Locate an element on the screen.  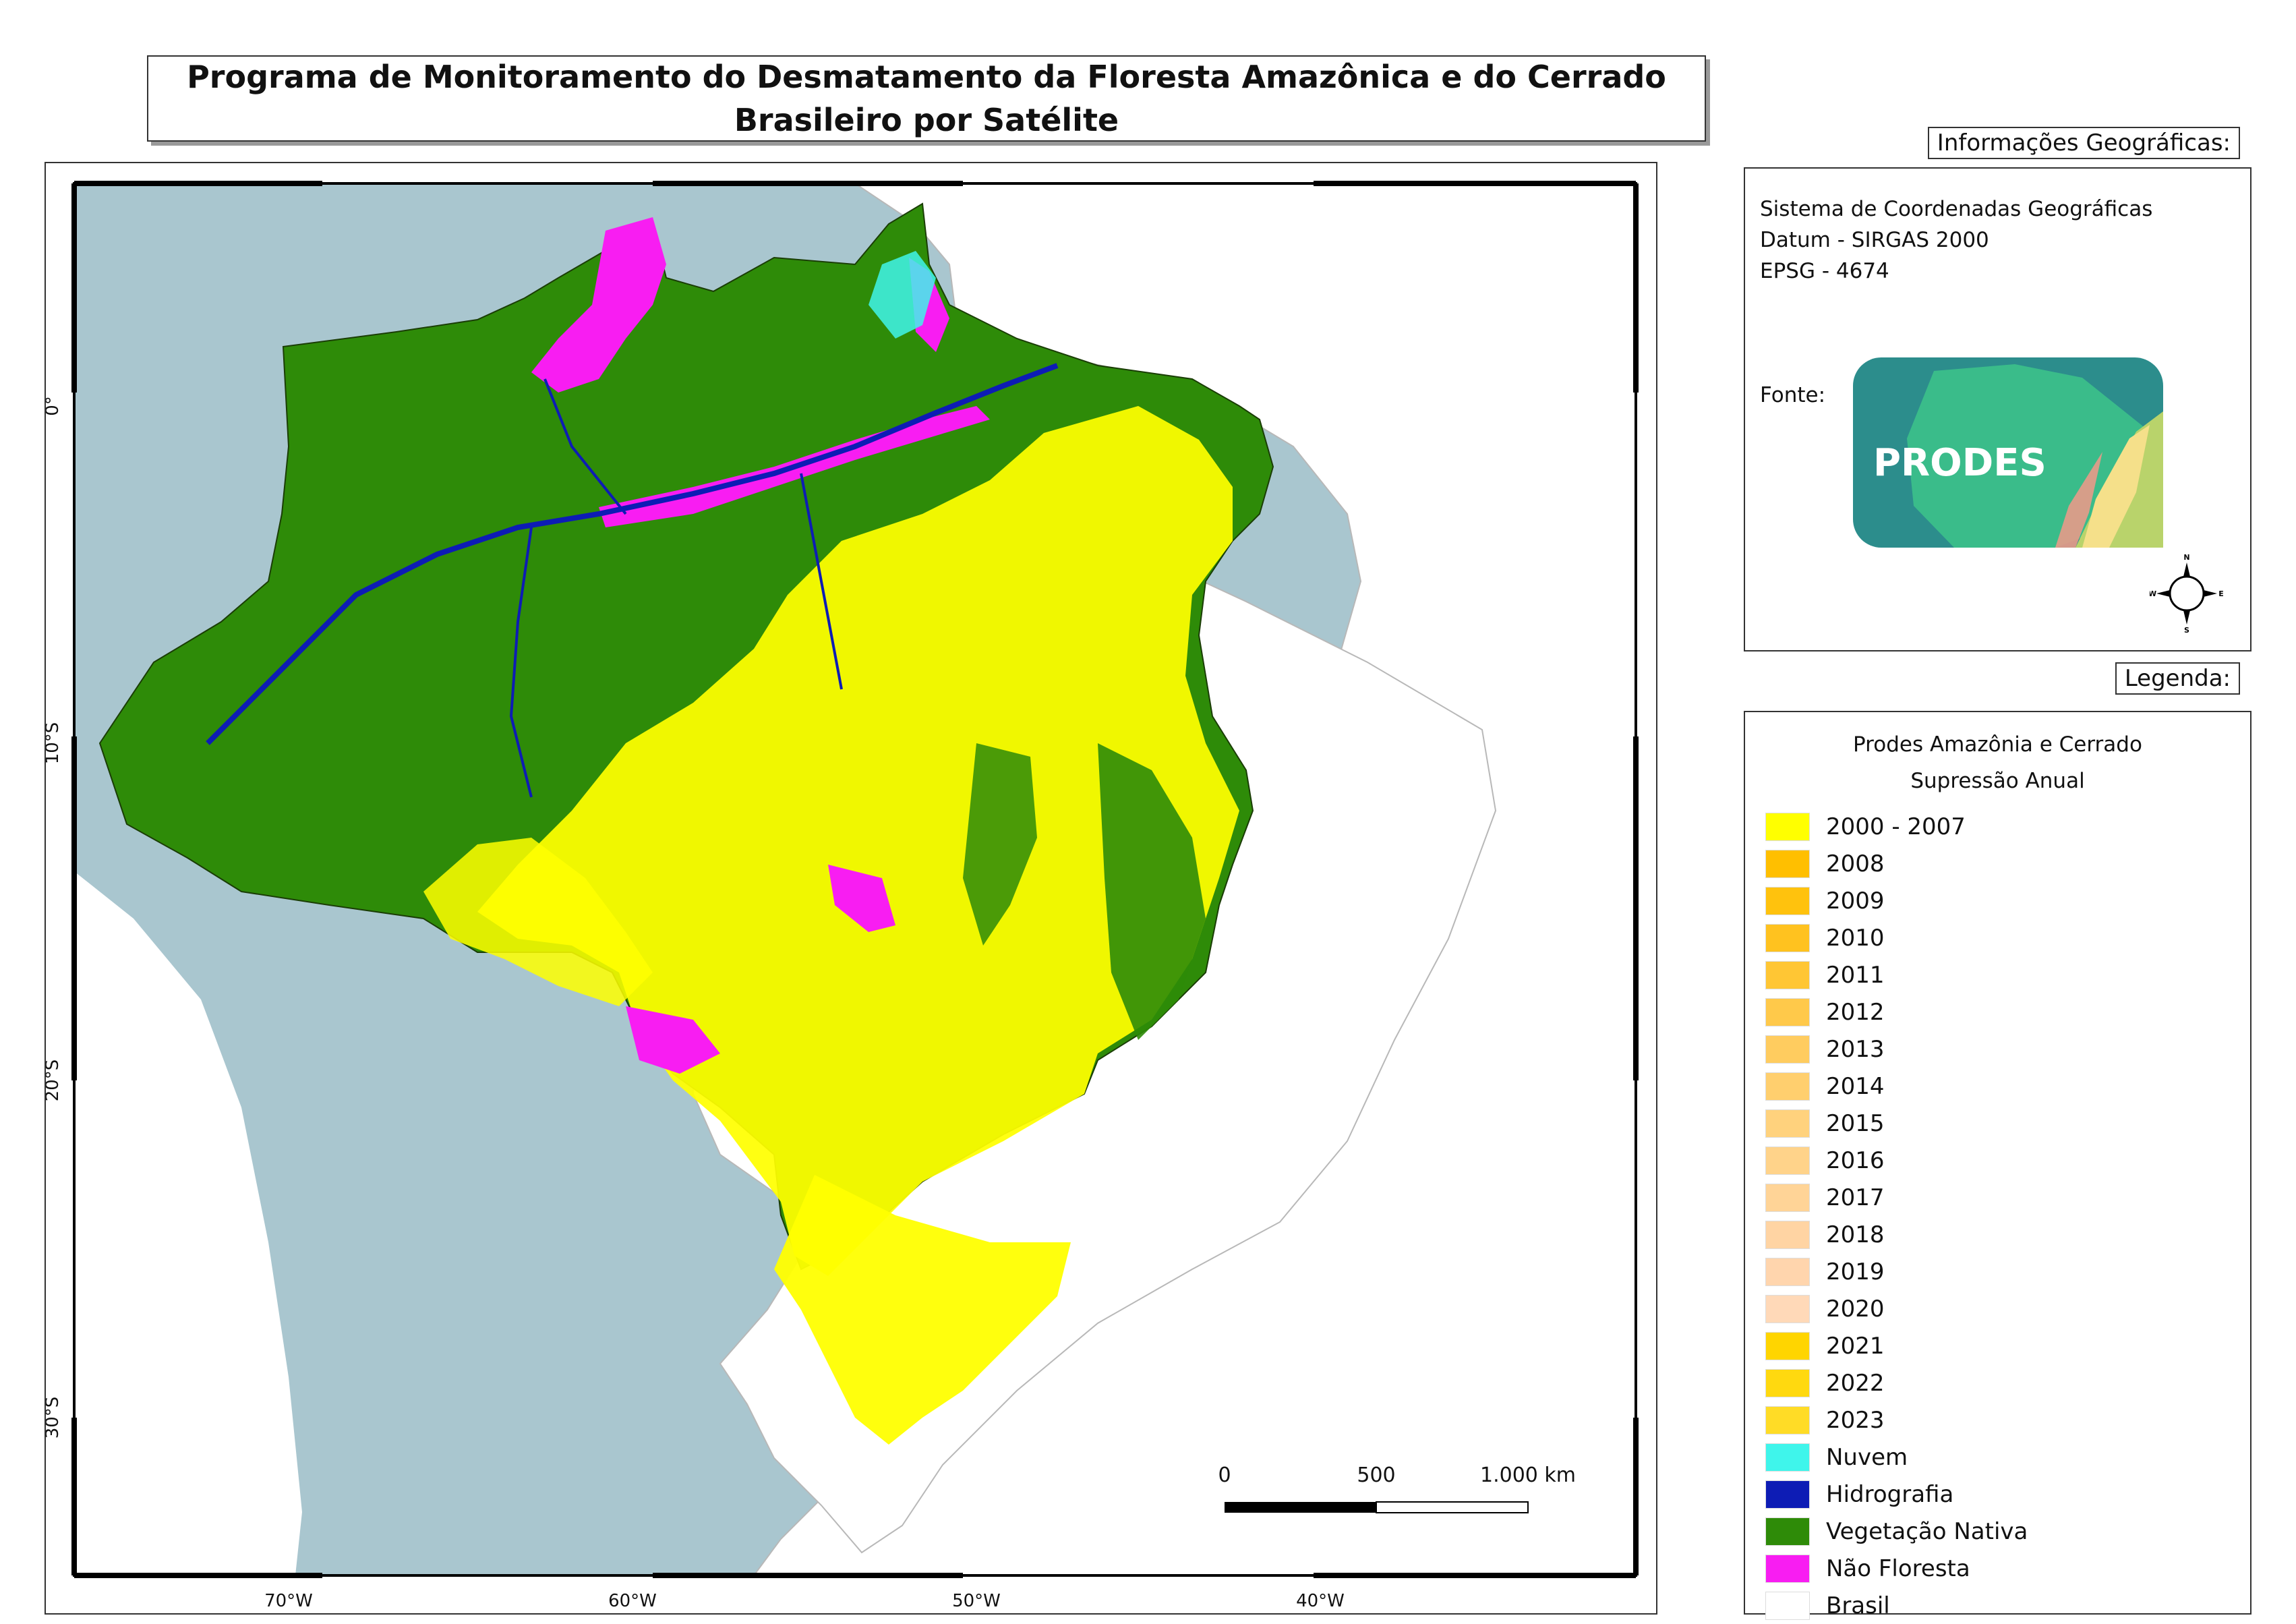
legend-item: 2023 is located at coordinates (1896, 1420).